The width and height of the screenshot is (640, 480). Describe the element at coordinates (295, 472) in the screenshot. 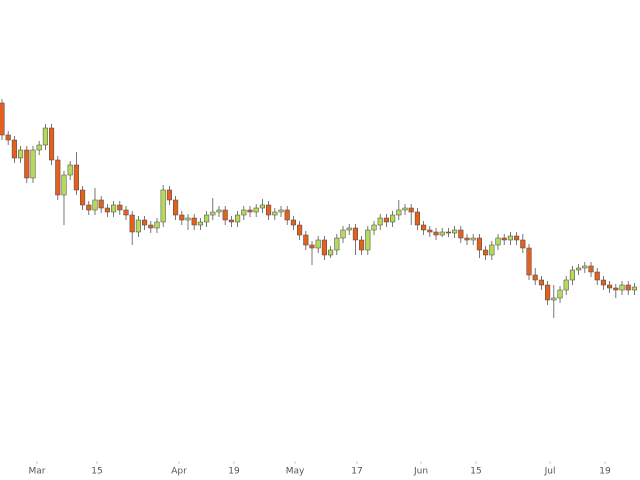

I see `x-tick-label: May` at that location.